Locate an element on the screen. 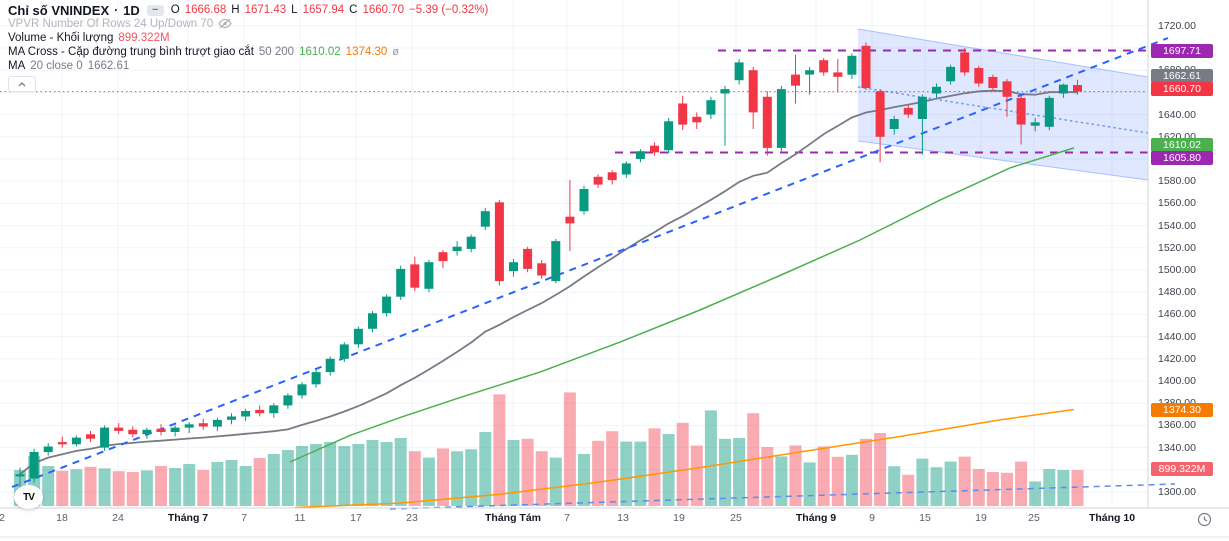  price-tick: 1520.00 is located at coordinates (1177, 247).